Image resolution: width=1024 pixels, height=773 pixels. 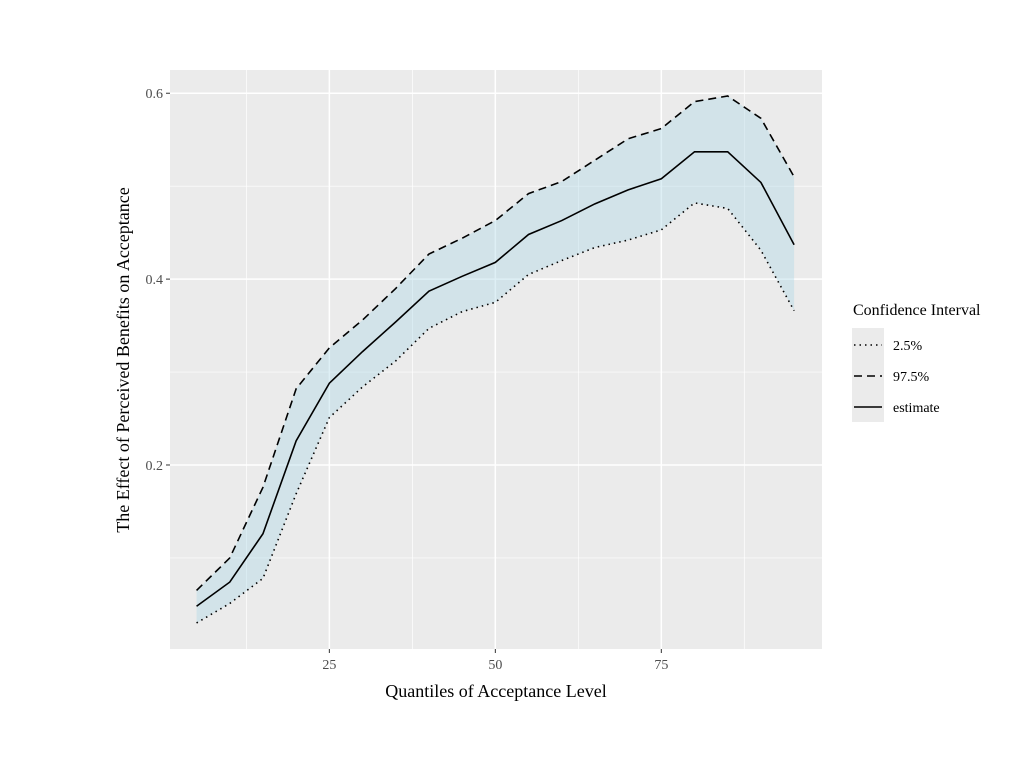 I want to click on y-tick-label: 0.2, so click(x=155, y=466).